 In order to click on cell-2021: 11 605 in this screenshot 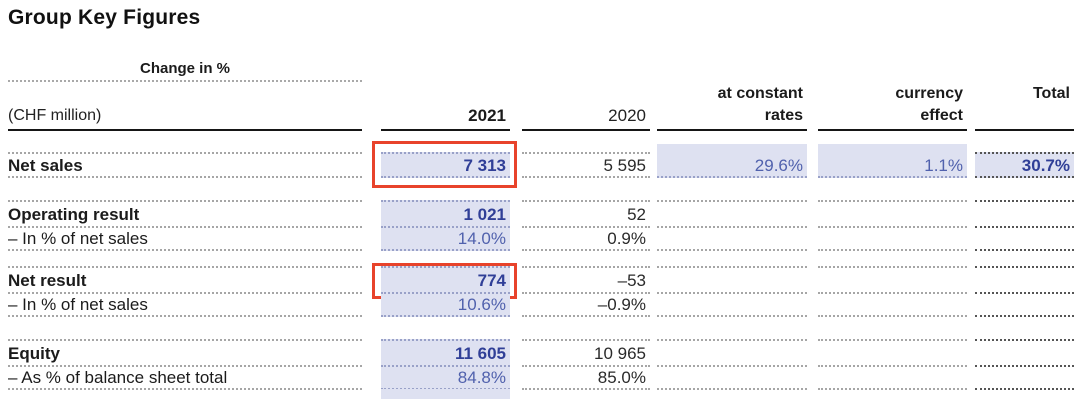, I will do `click(445, 352)`.